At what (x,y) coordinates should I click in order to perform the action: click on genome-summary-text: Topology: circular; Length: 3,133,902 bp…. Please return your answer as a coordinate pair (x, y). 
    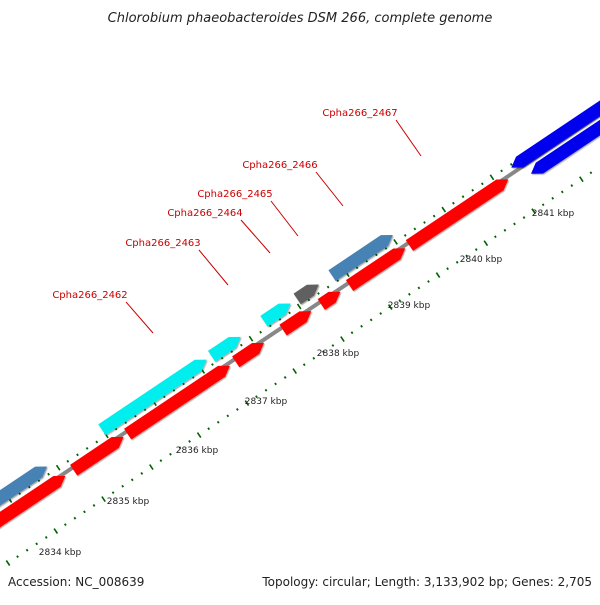
    Looking at the image, I should click on (426, 582).